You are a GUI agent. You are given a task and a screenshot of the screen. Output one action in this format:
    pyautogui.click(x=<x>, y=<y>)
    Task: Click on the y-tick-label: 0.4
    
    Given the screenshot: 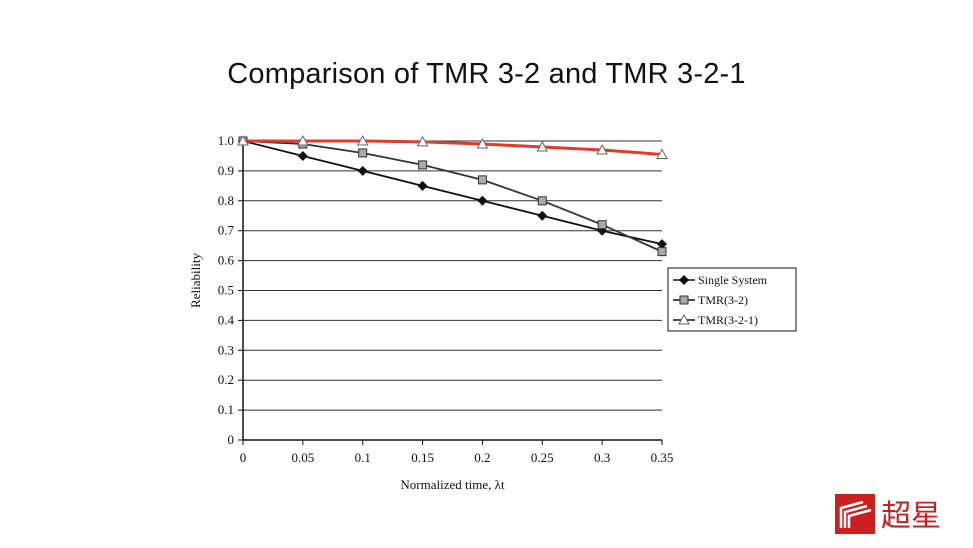 What is the action you would take?
    pyautogui.click(x=226, y=319)
    